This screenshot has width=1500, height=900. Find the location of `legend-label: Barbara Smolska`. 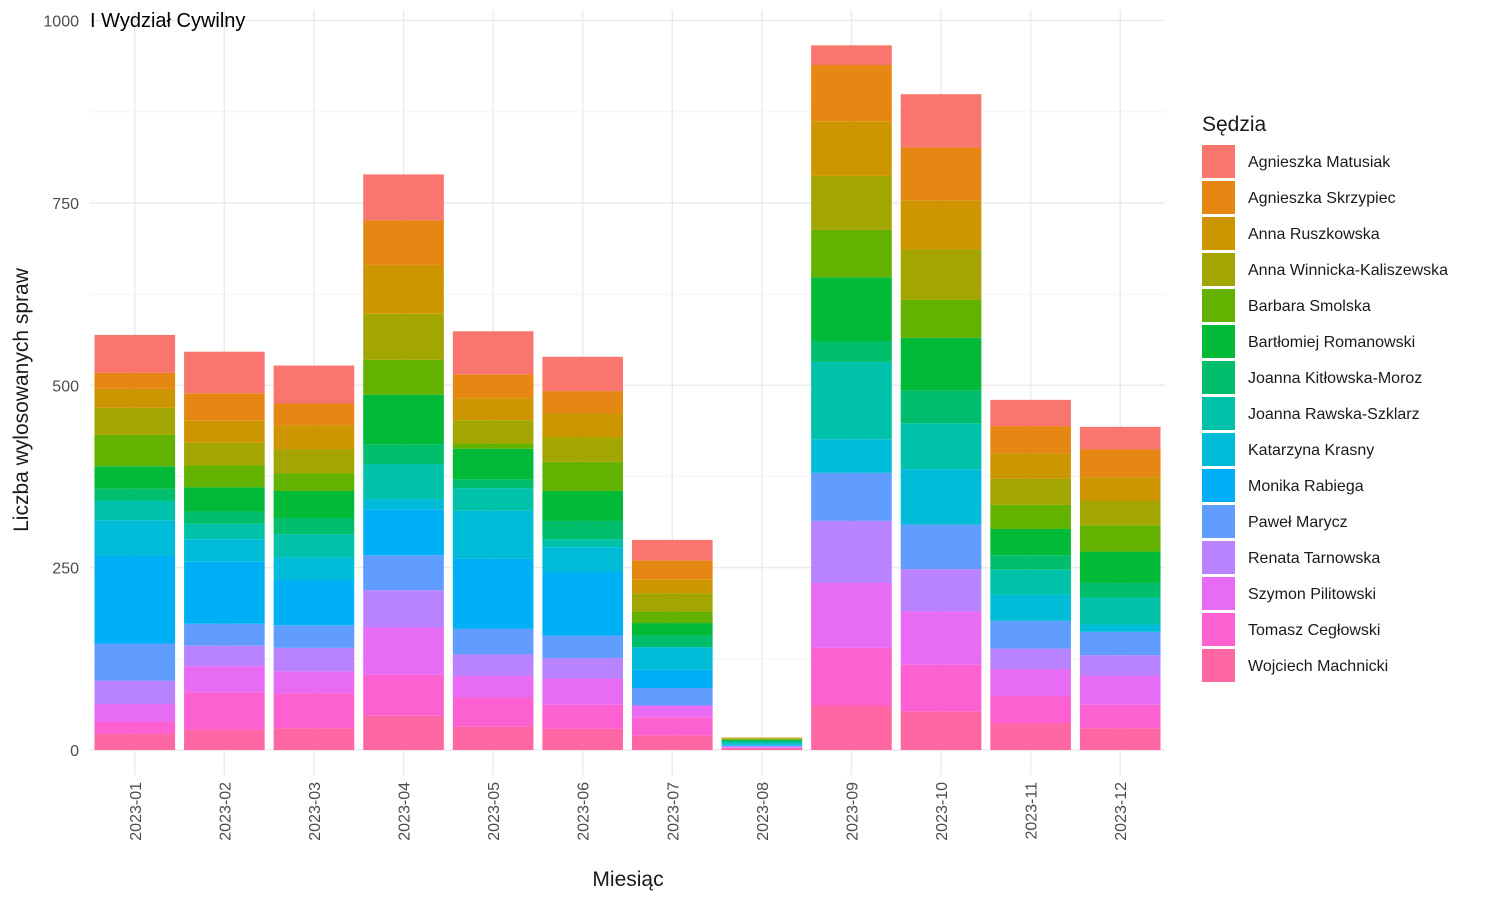

legend-label: Barbara Smolska is located at coordinates (1309, 306).